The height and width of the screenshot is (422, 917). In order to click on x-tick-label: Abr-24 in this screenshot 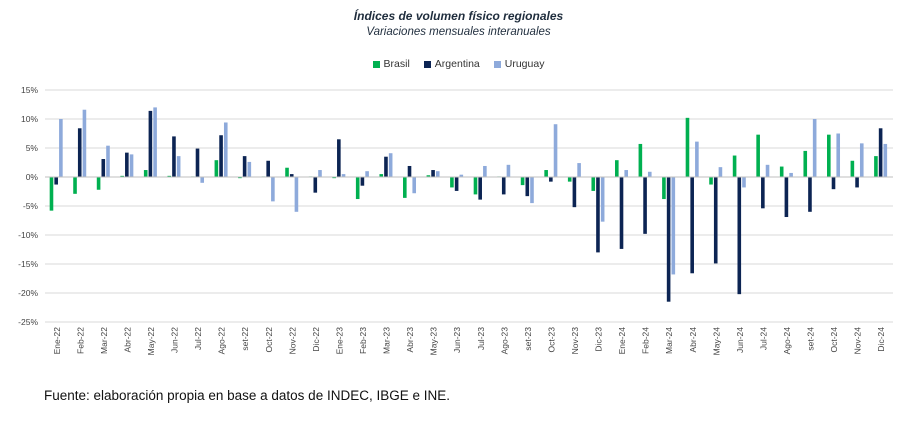, I will do `click(693, 340)`.